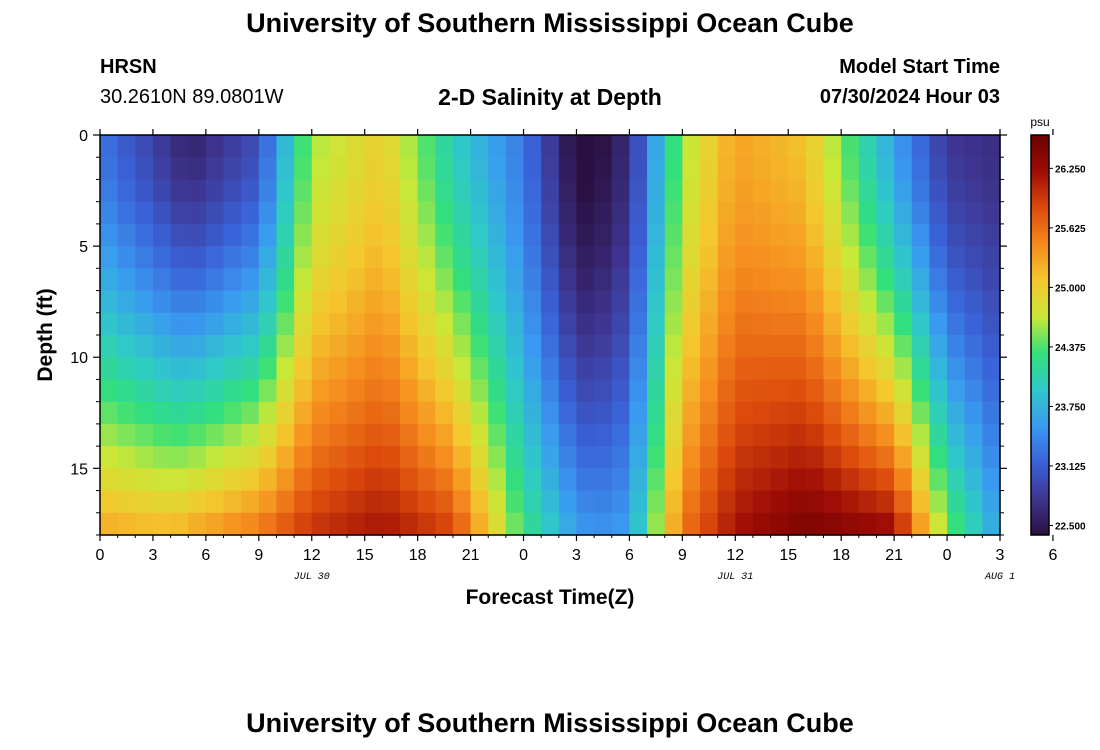 The image size is (1100, 750). What do you see at coordinates (947, 555) in the screenshot?
I see `x-tick-label: 0` at bounding box center [947, 555].